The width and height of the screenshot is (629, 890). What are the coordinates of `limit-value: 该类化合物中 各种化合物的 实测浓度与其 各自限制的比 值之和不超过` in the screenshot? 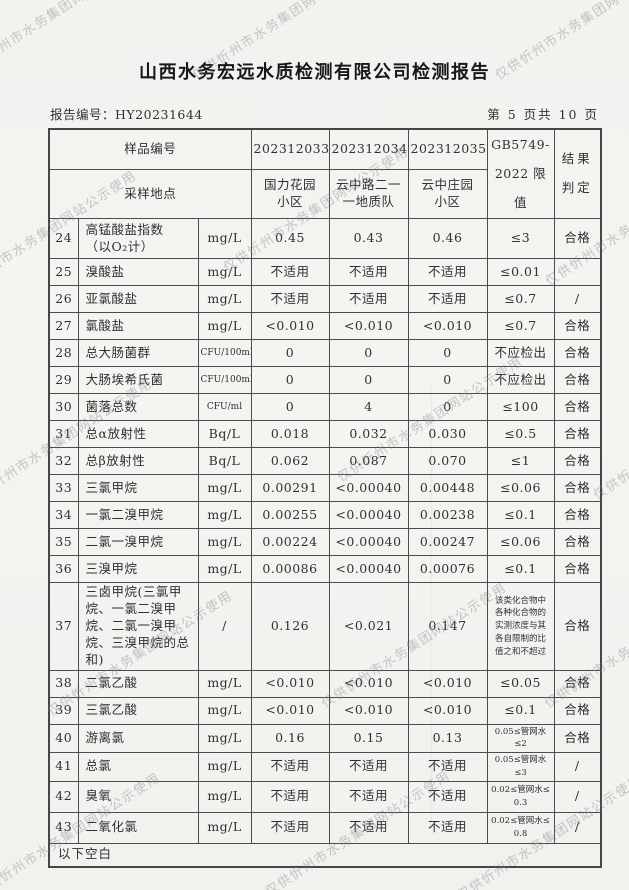 It's located at (520, 626).